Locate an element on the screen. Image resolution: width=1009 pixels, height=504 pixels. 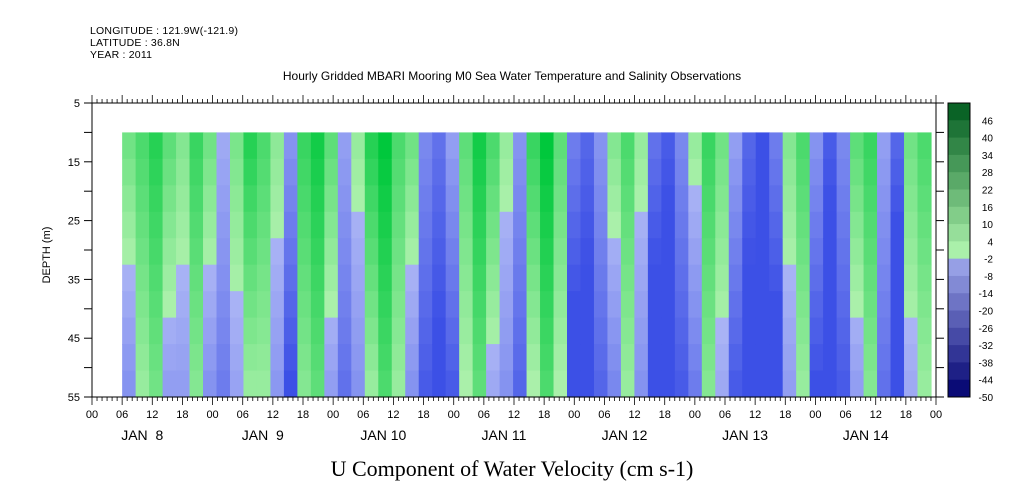
colorbar-label: -32 is located at coordinates (986, 346).